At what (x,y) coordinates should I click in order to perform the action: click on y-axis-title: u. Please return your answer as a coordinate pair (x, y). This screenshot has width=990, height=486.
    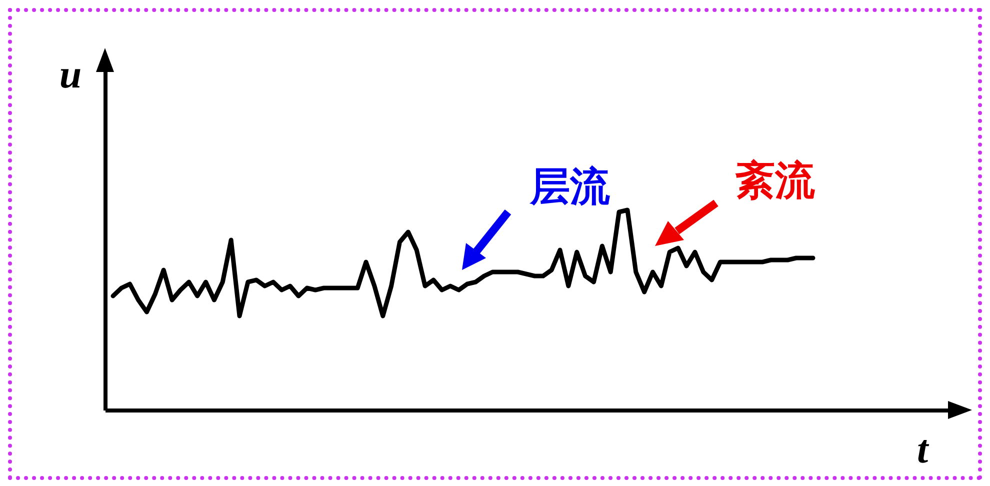
    Looking at the image, I should click on (70, 74).